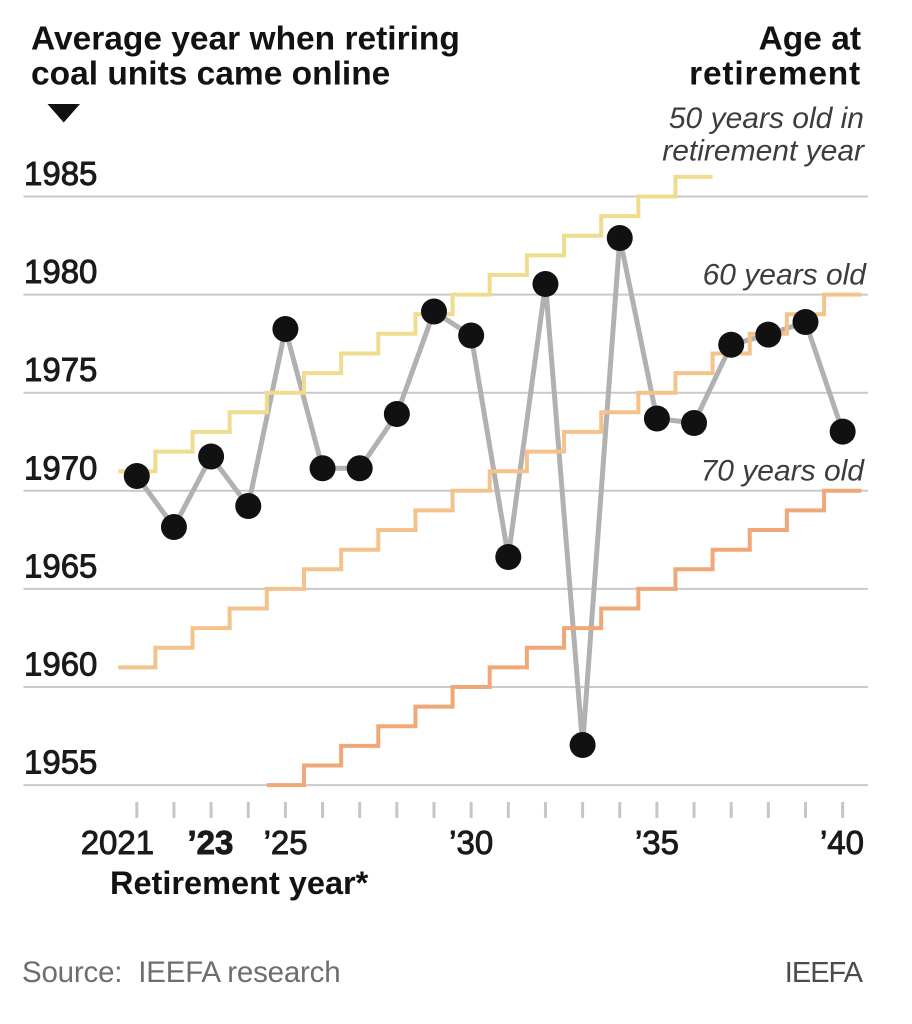 The height and width of the screenshot is (1024, 912). I want to click on svg-text: 1980, so click(60, 271).